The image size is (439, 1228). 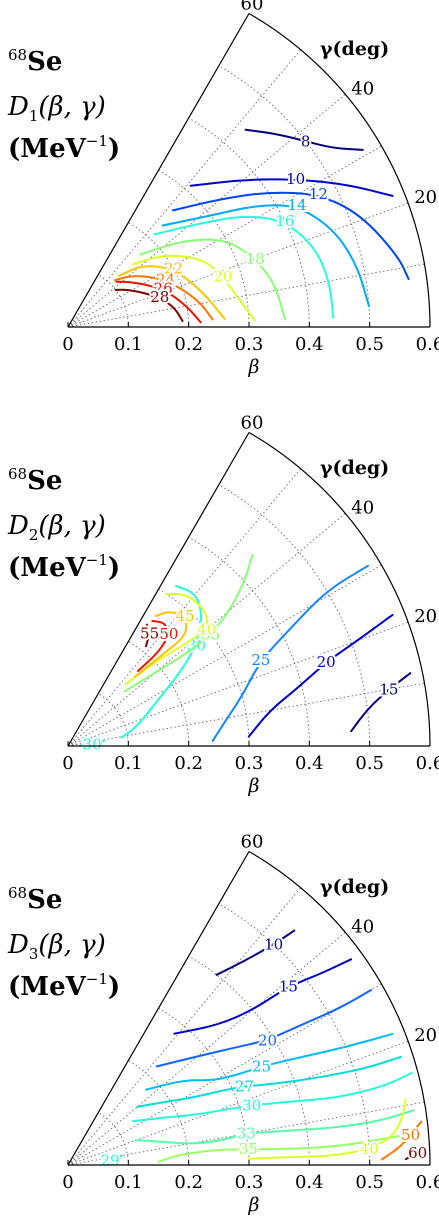 I want to click on contour-label: 60, so click(x=417, y=1153).